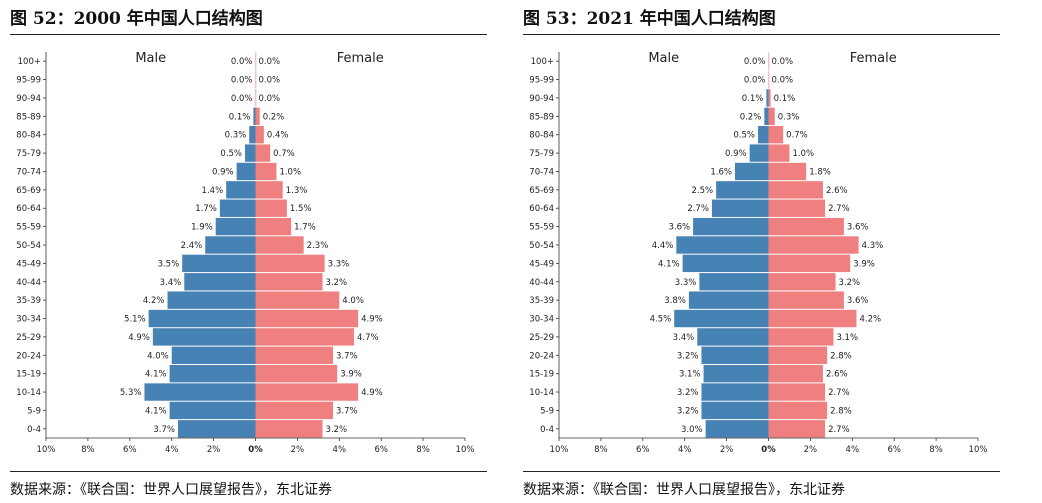 Image resolution: width=1042 pixels, height=503 pixels. What do you see at coordinates (841, 411) in the screenshot?
I see `female-value-label: 2.8%` at bounding box center [841, 411].